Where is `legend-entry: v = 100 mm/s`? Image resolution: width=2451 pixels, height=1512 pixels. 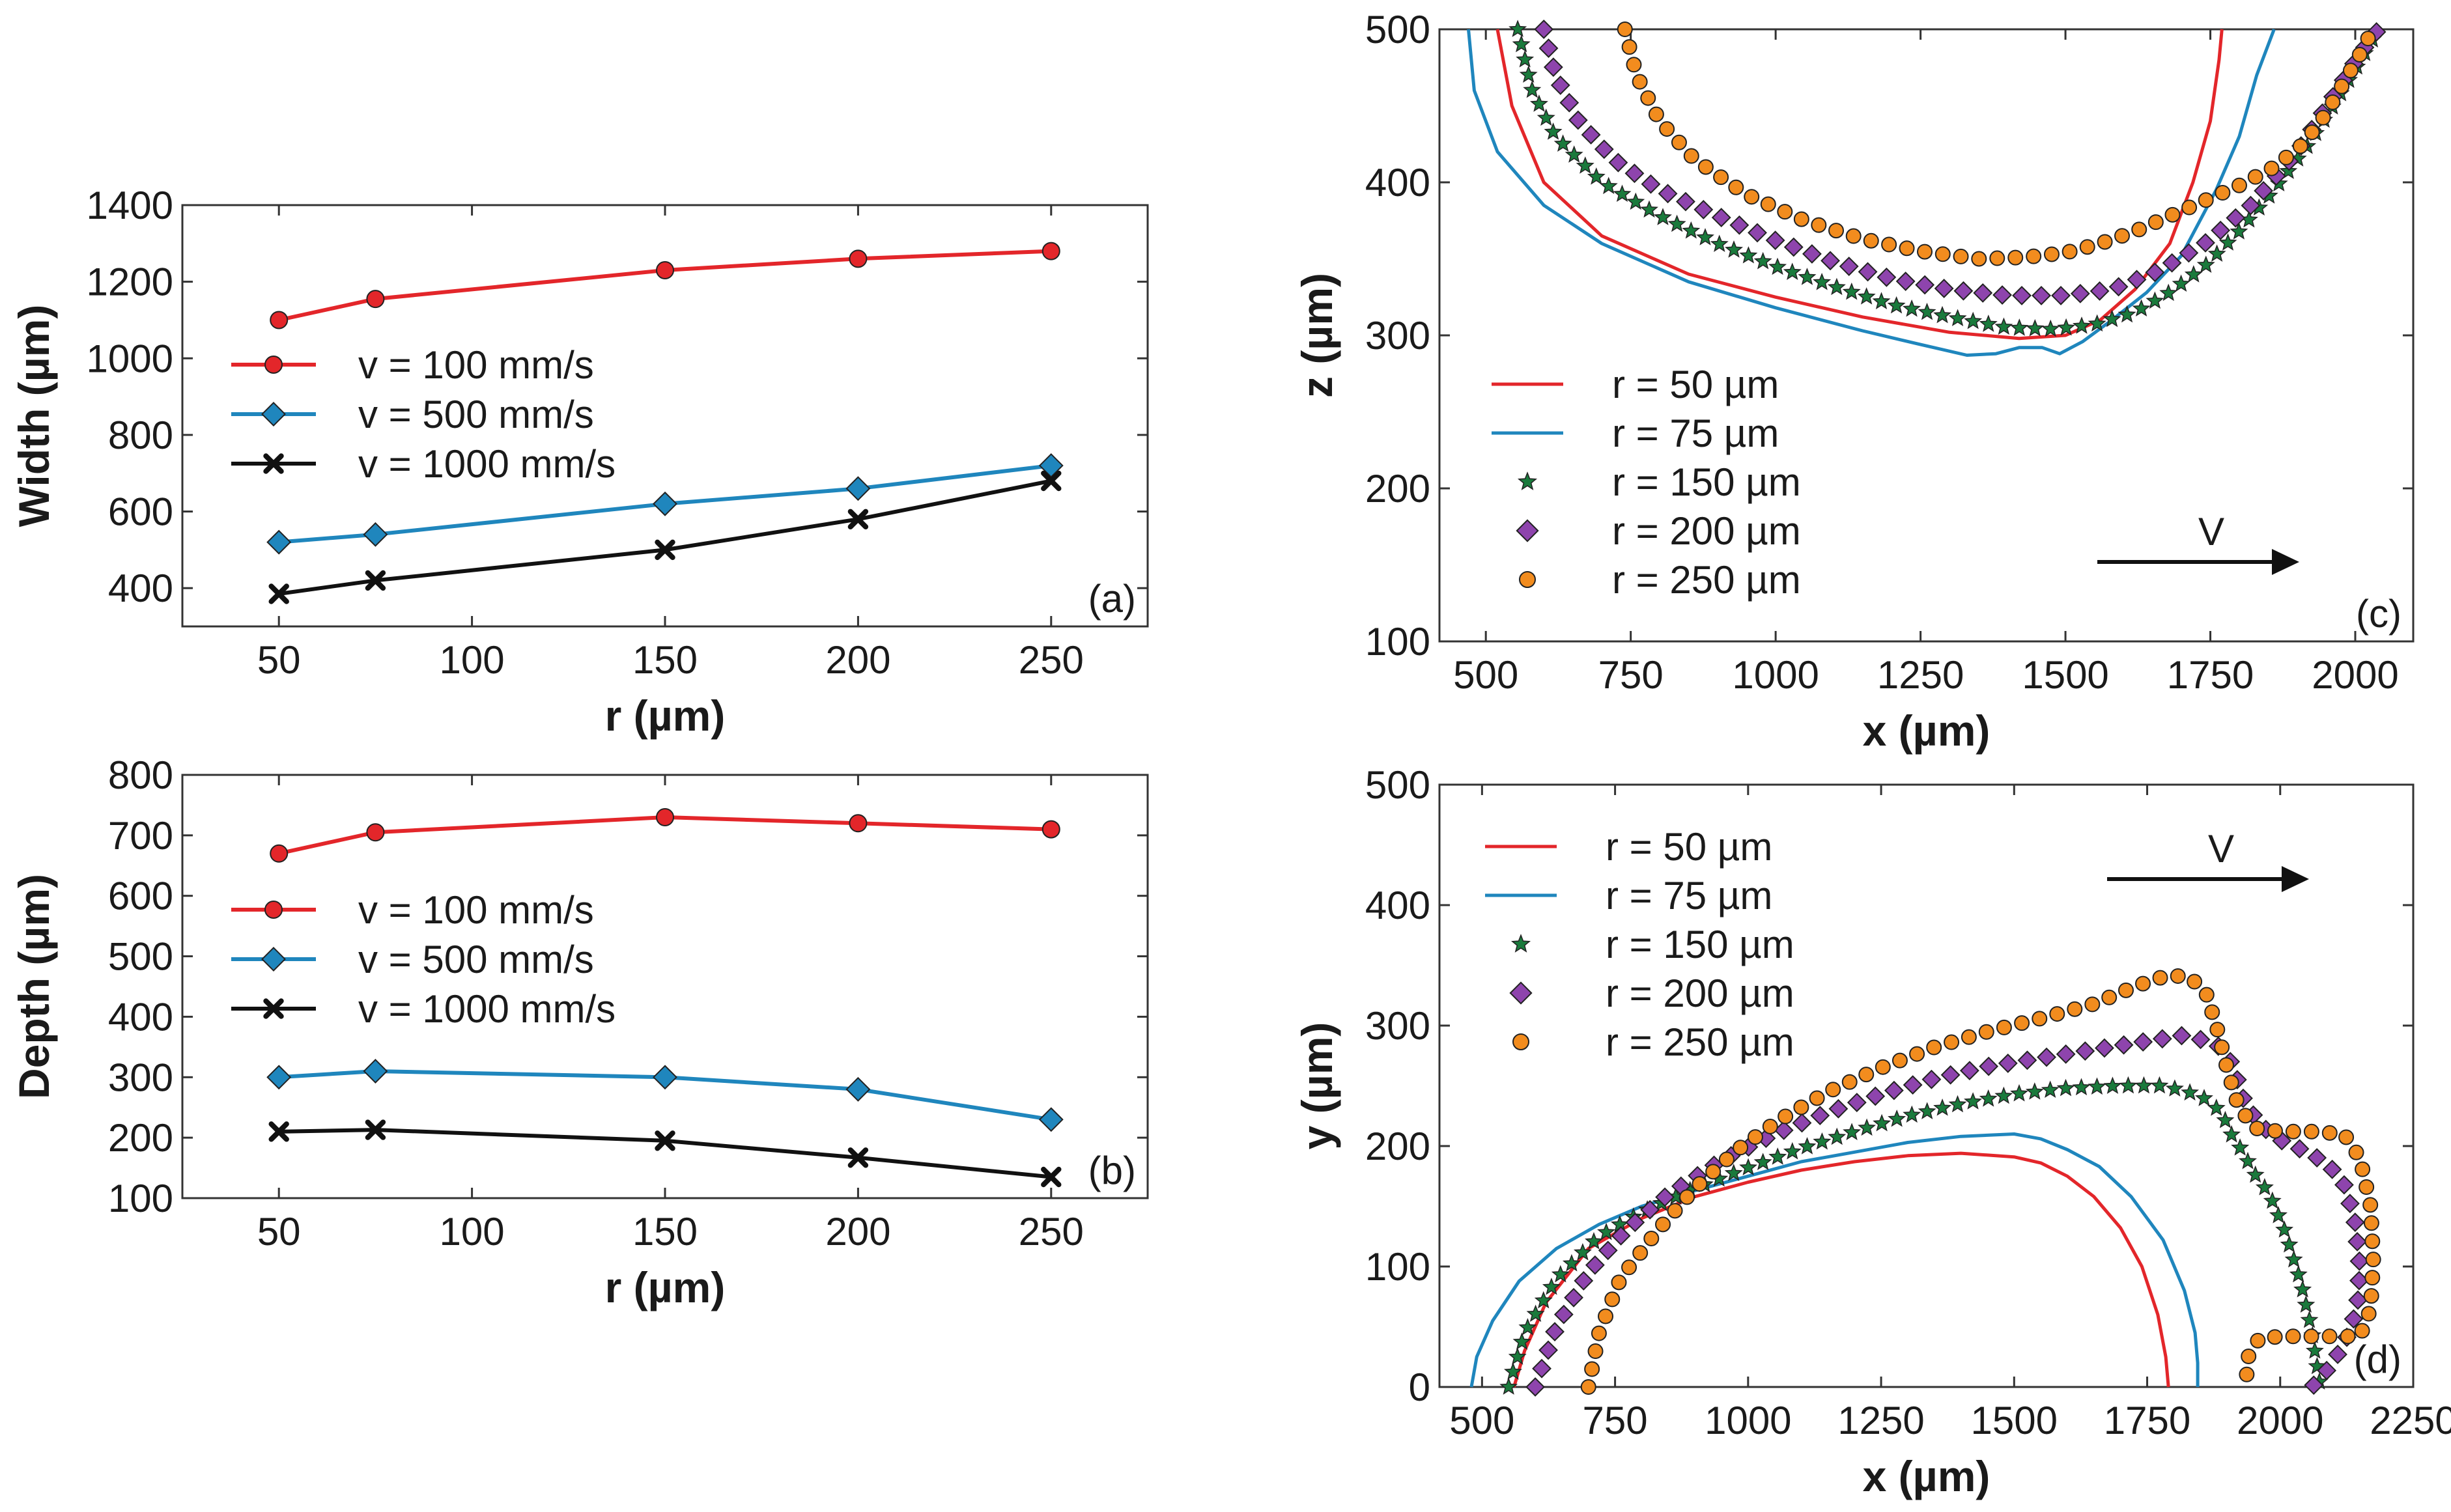 legend-entry: v = 100 mm/s is located at coordinates (412, 910).